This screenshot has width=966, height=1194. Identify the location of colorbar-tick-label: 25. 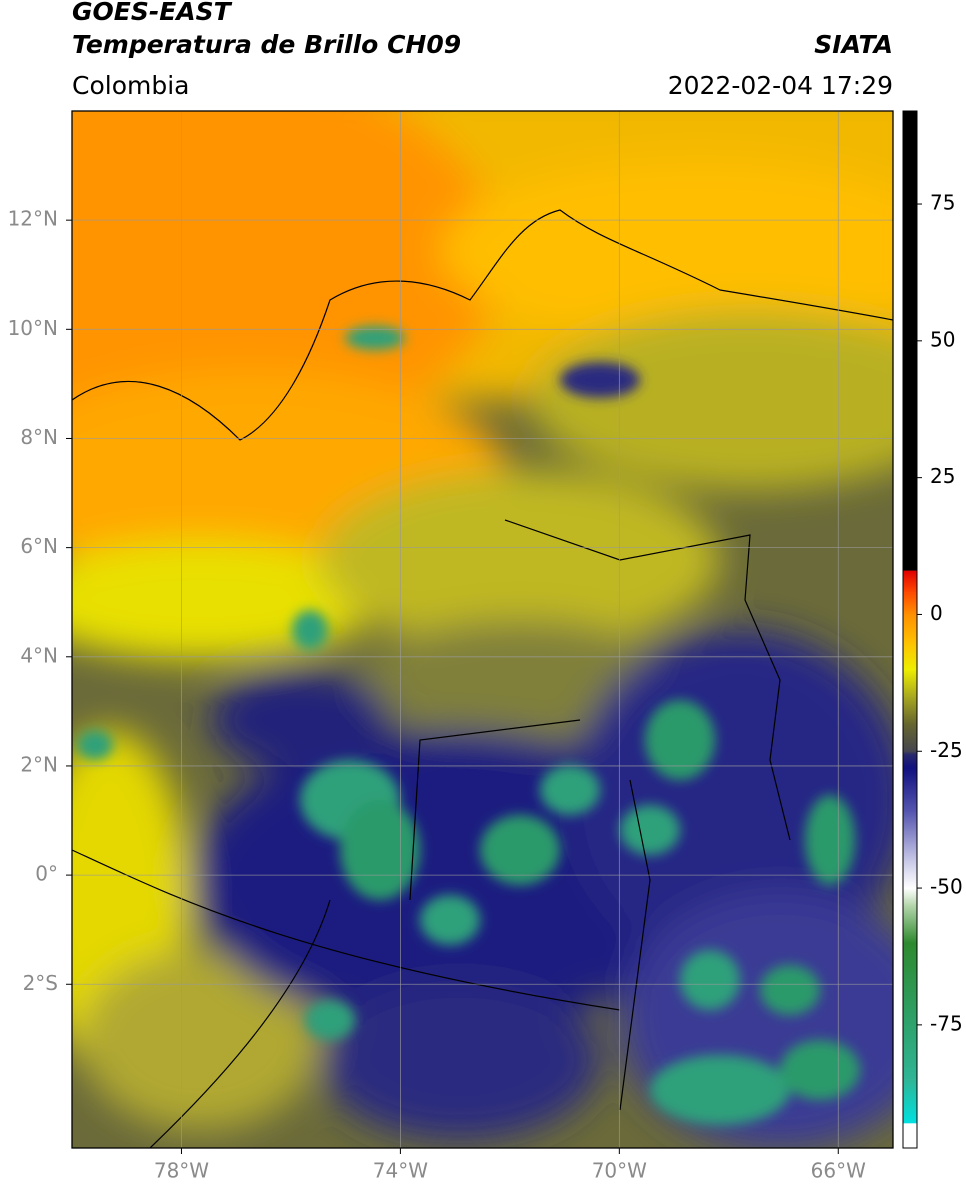
(942, 476).